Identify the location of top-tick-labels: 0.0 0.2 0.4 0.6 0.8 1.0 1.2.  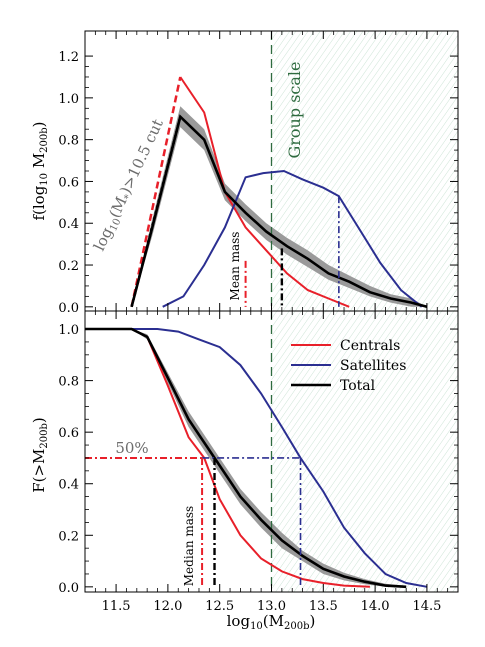
(68, 183).